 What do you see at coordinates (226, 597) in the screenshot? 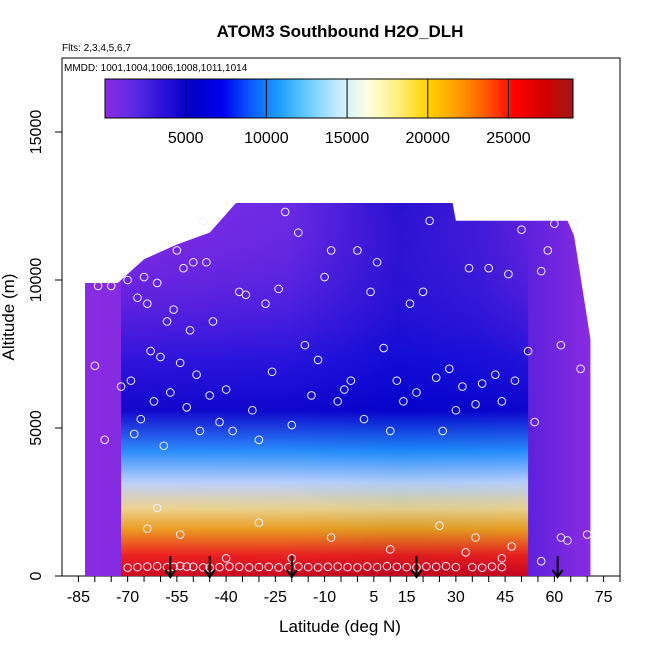
I see `x-tick-label: -40` at bounding box center [226, 597].